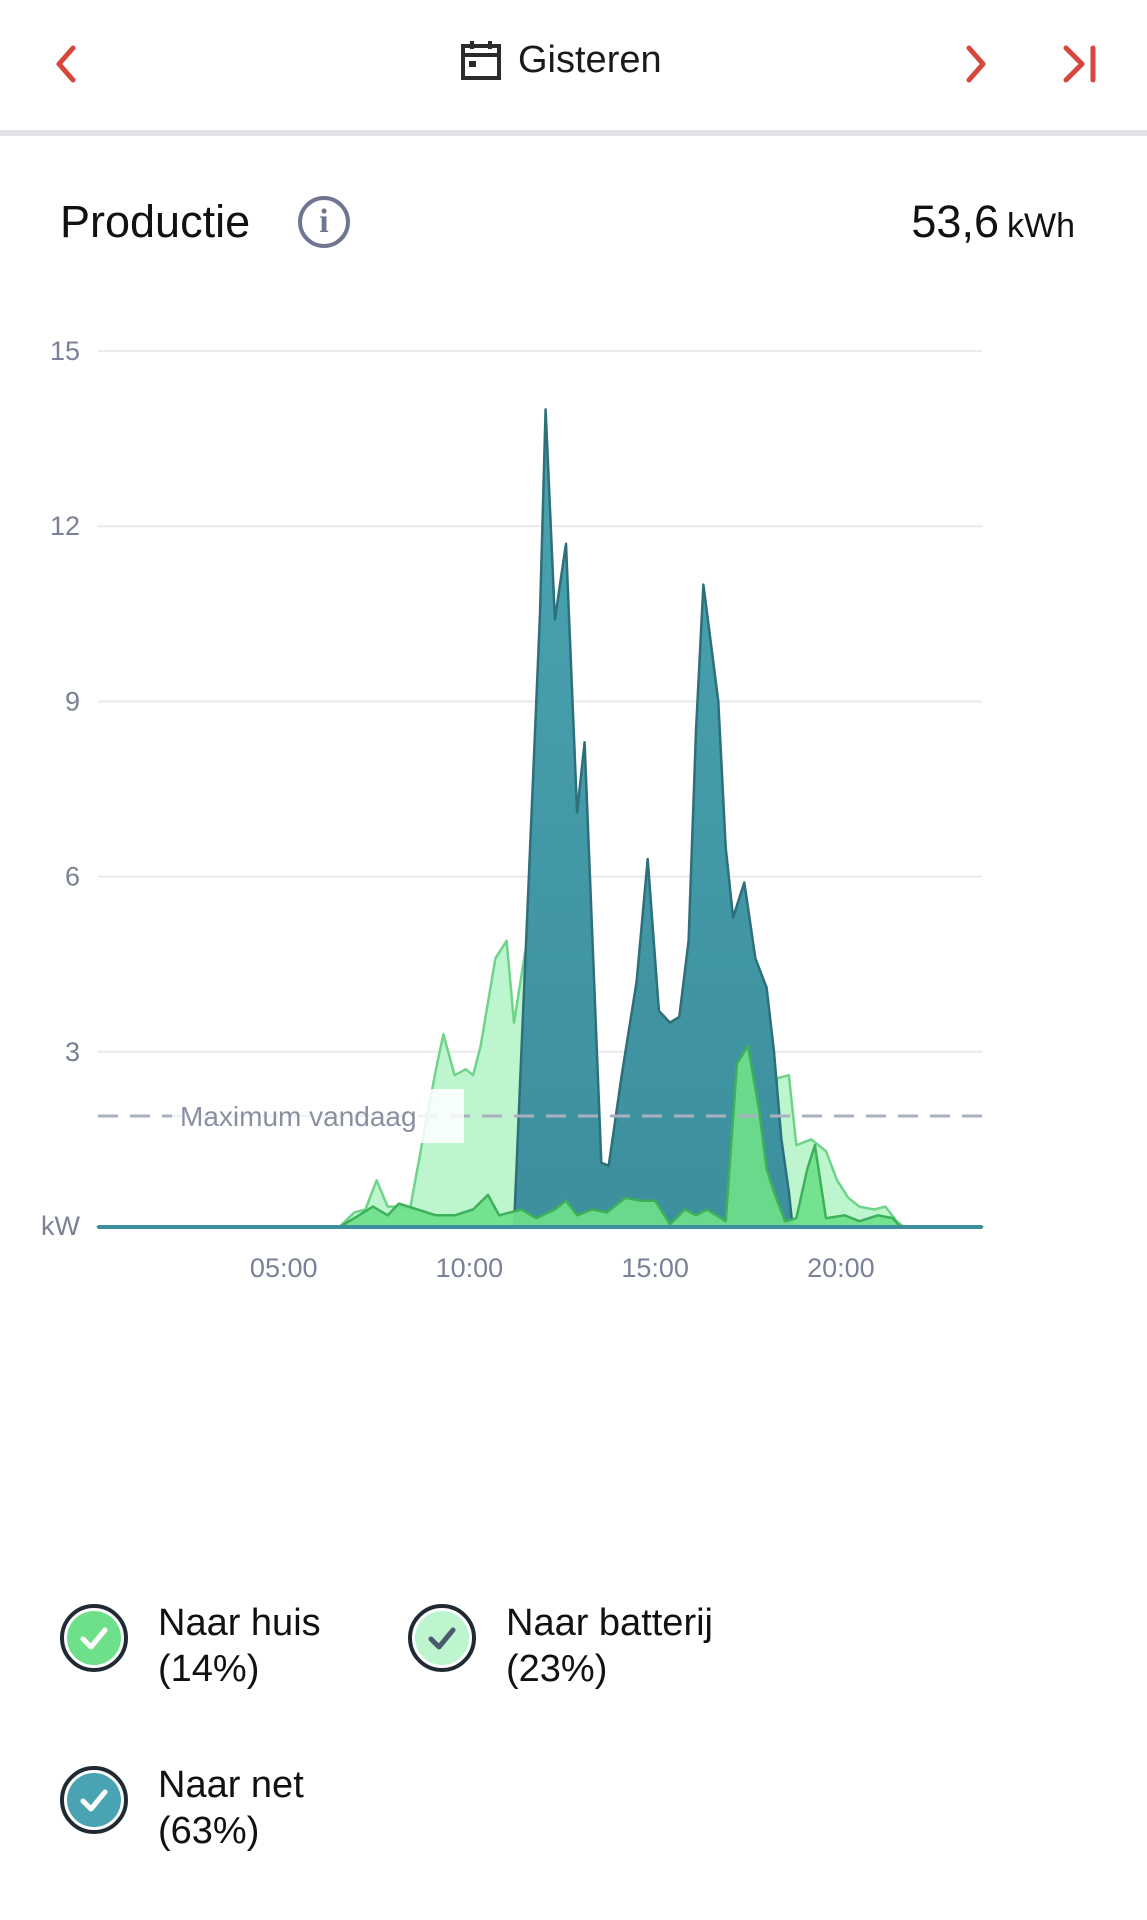  What do you see at coordinates (557, 1669) in the screenshot?
I see `legend-percent: (23%)` at bounding box center [557, 1669].